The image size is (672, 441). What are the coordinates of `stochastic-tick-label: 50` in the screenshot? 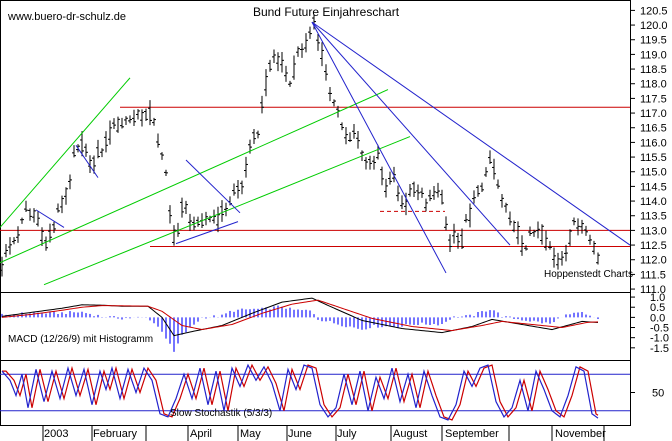 It's located at (658, 394).